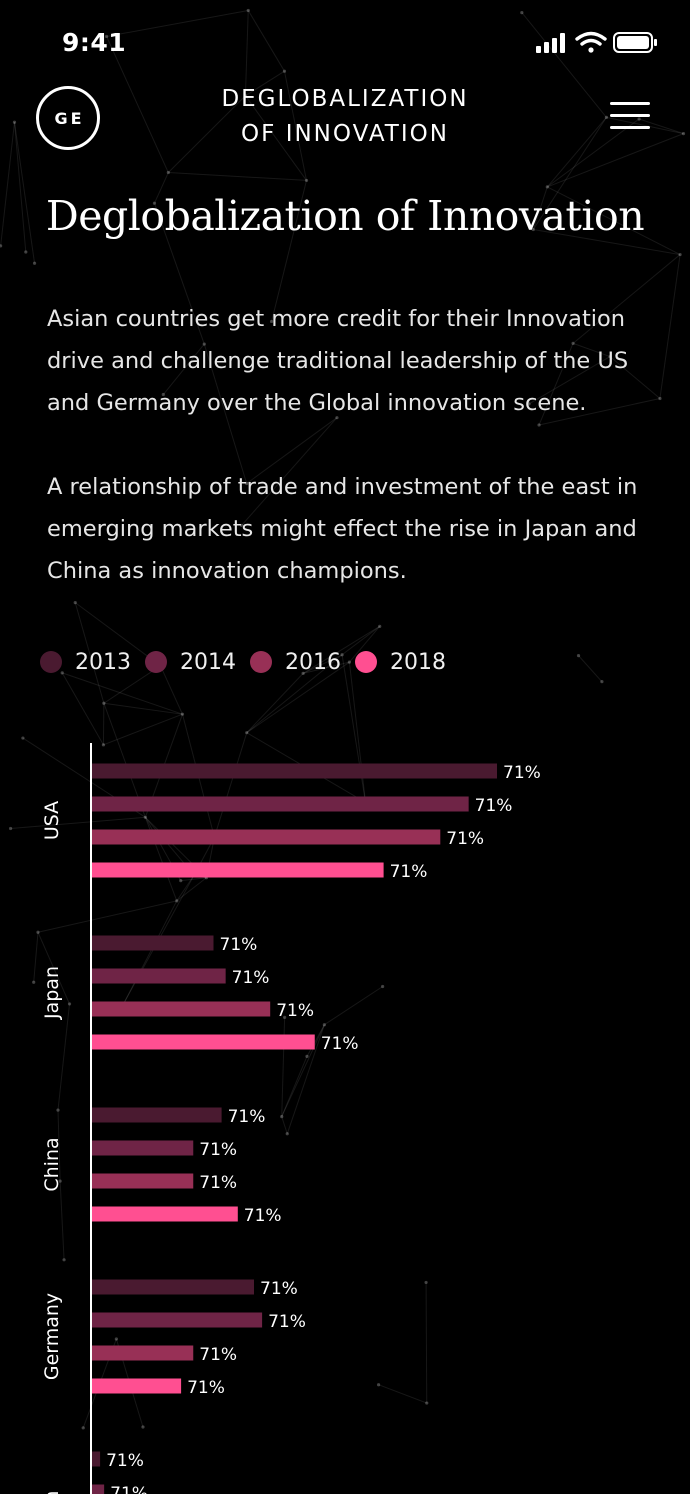 The width and height of the screenshot is (690, 1494). What do you see at coordinates (157, 1115) in the screenshot?
I see `bar-china-2013` at bounding box center [157, 1115].